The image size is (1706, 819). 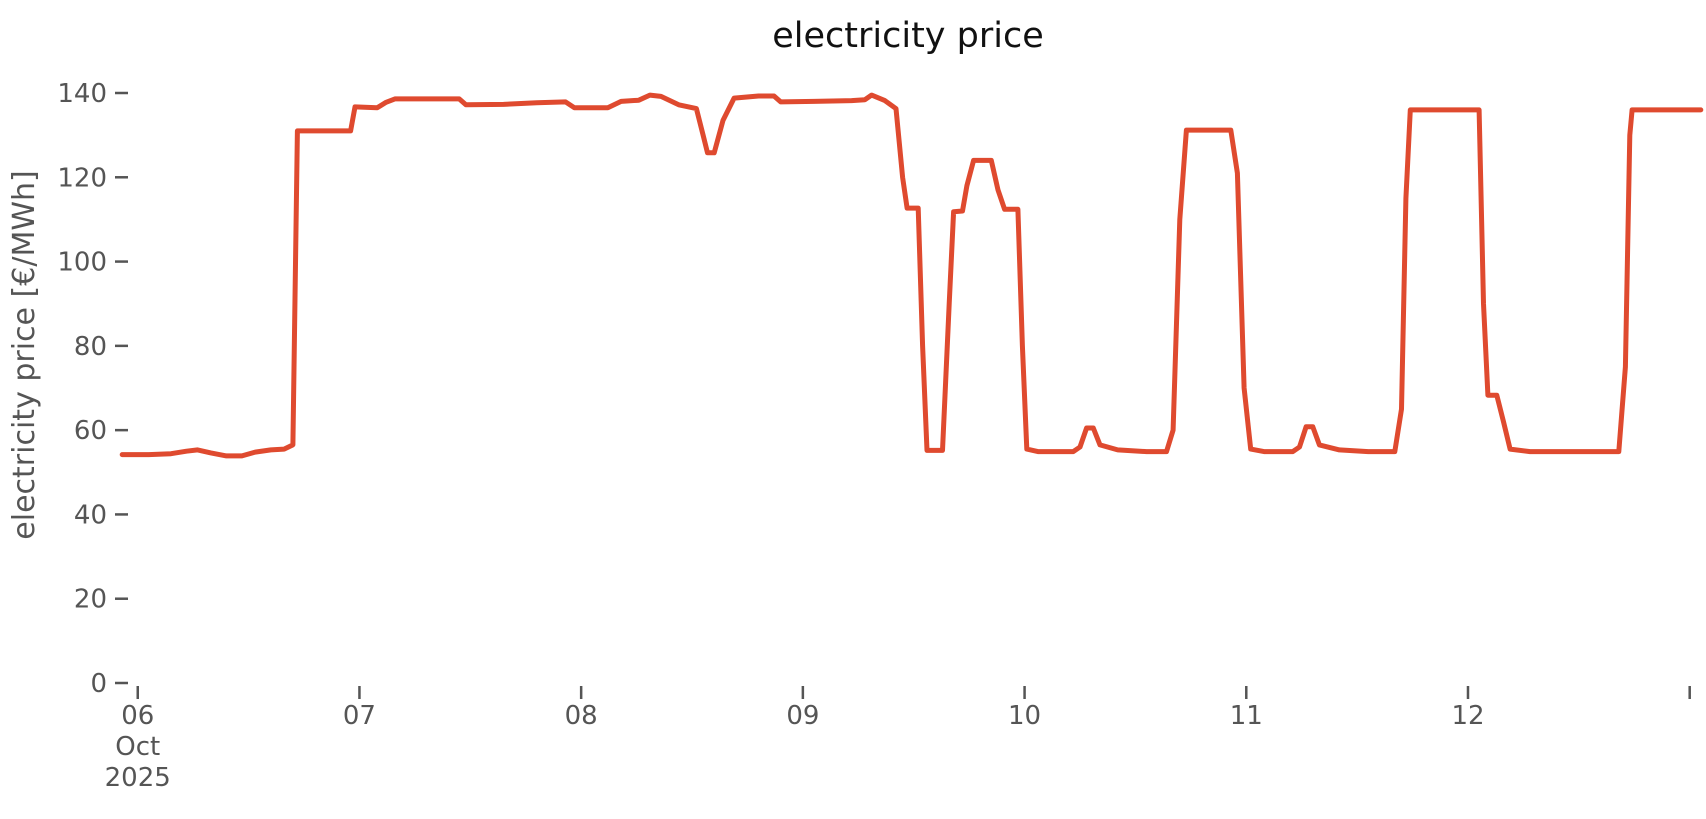 What do you see at coordinates (581, 716) in the screenshot?
I see `x-tick-label: 08` at bounding box center [581, 716].